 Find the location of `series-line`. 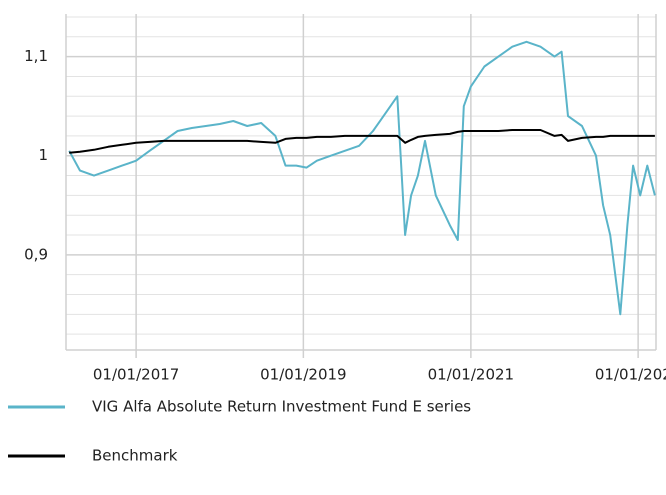

series-line is located at coordinates (362, 141).